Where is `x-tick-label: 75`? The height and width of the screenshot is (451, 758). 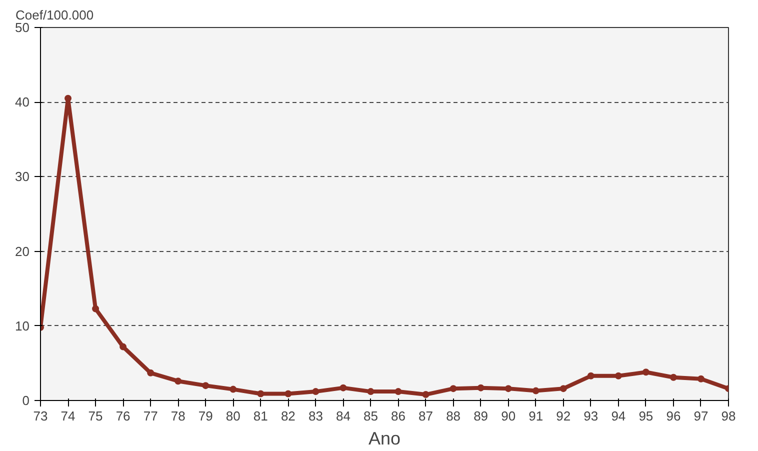
x-tick-label: 75 is located at coordinates (95, 416).